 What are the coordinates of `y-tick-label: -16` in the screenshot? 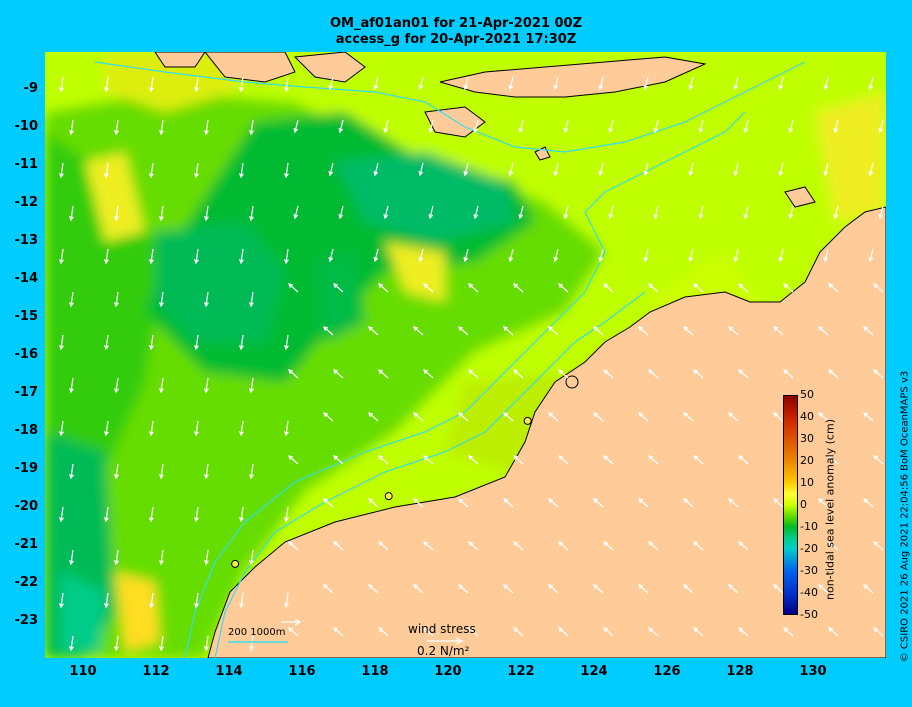 It's located at (26, 354).